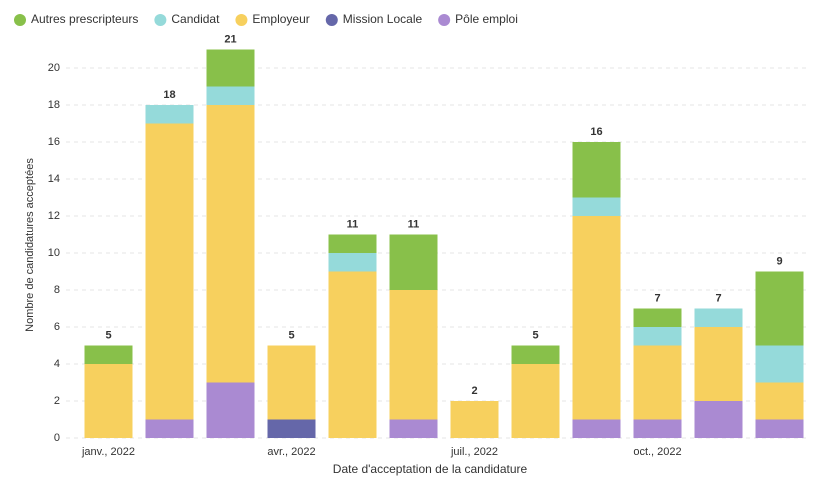  Describe the element at coordinates (280, 19) in the screenshot. I see `legend-label: Employeur` at that location.